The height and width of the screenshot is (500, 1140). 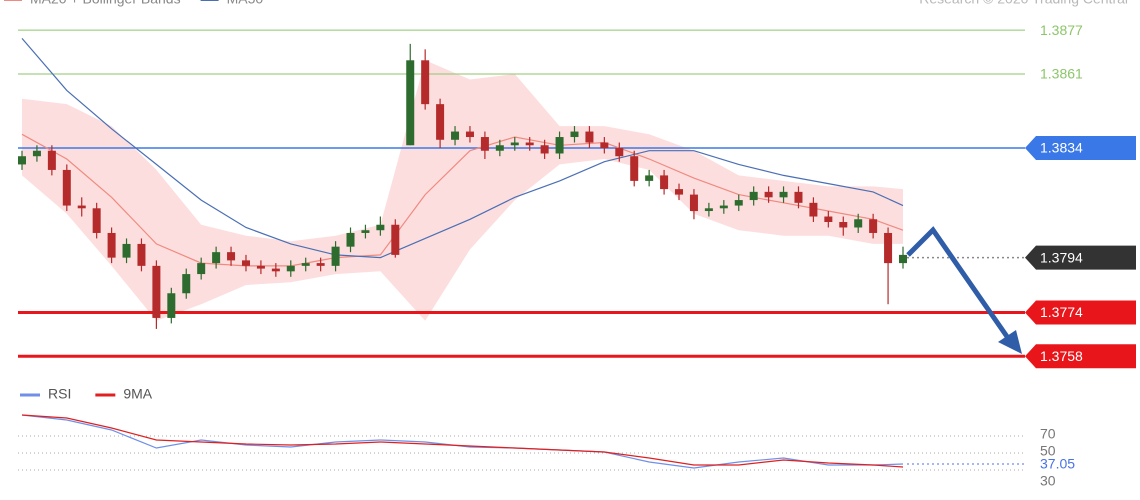 What do you see at coordinates (245, 3) in the screenshot?
I see `legend-label: MA50` at bounding box center [245, 3].